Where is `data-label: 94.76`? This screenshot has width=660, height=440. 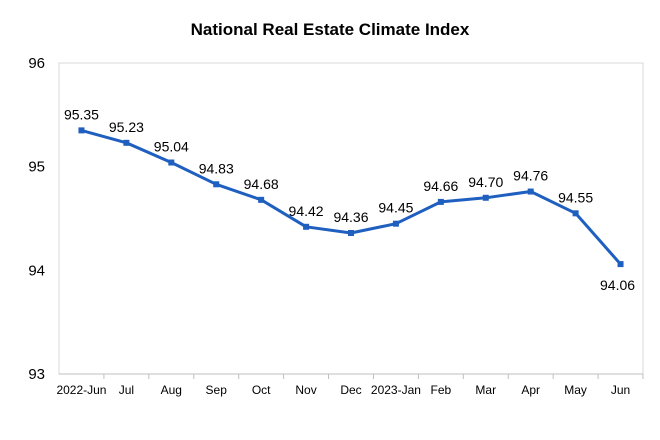 data-label: 94.76 is located at coordinates (530, 176).